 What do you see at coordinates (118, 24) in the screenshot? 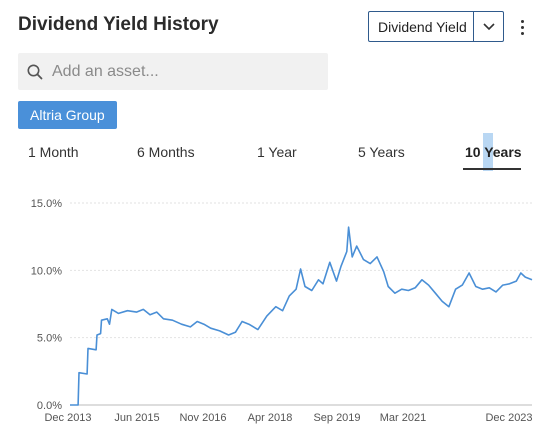
I see `page-title: Dividend Yield History` at bounding box center [118, 24].